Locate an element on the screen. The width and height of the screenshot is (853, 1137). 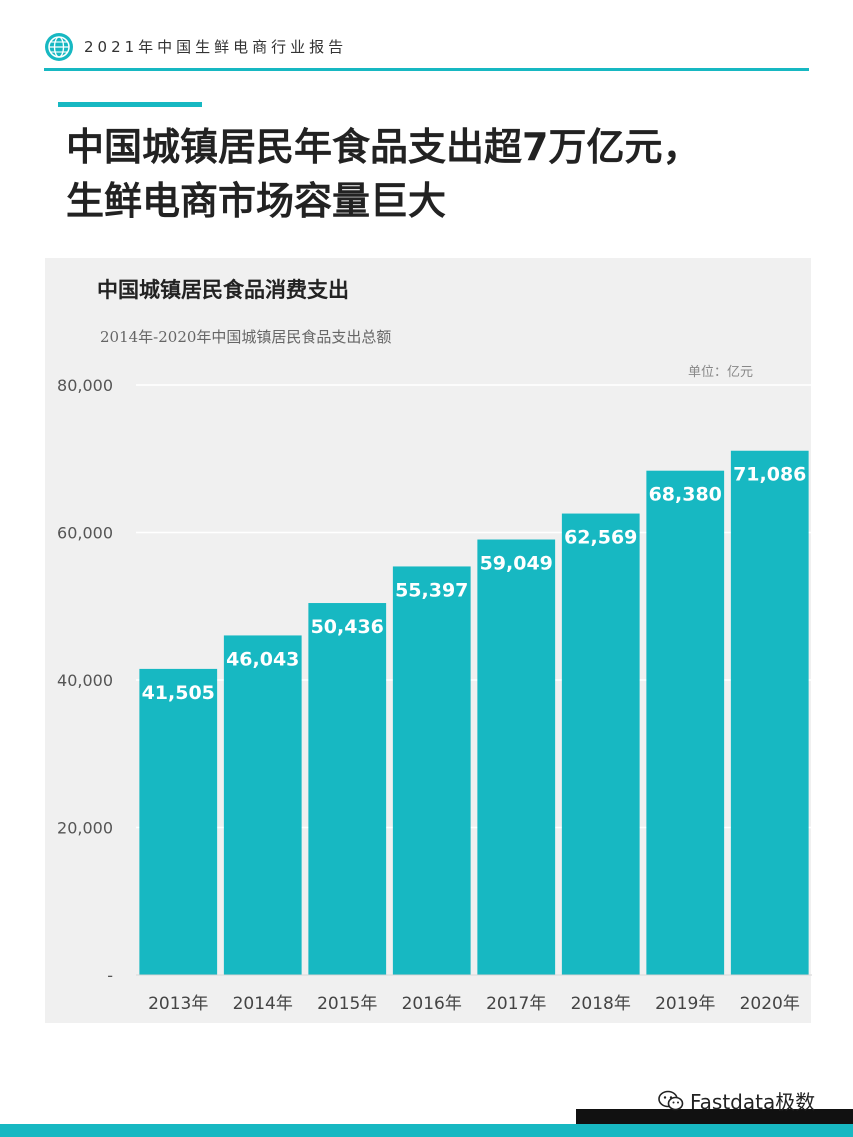
footer-black-strip is located at coordinates (714, 1118).